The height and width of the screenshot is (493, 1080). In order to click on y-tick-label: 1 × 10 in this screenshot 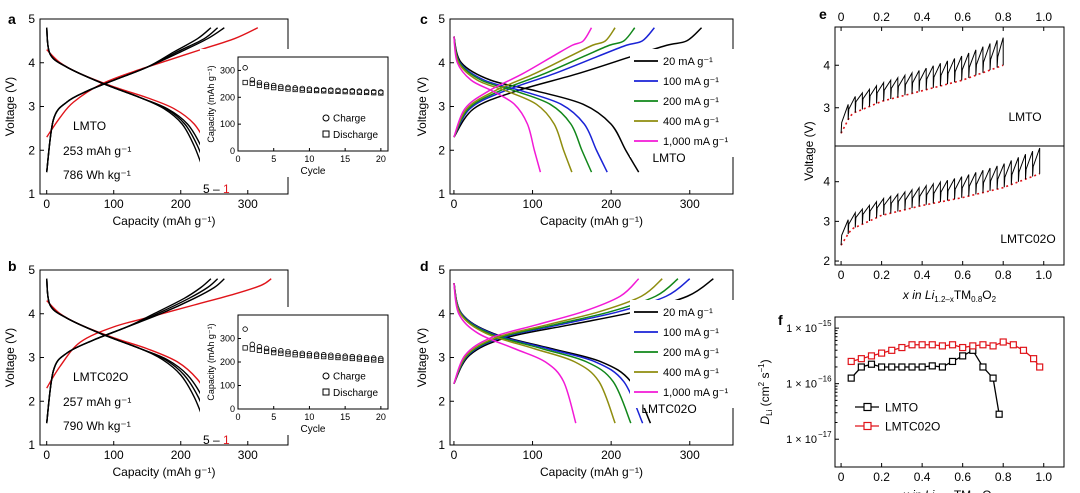, I will do `click(801, 385)`.